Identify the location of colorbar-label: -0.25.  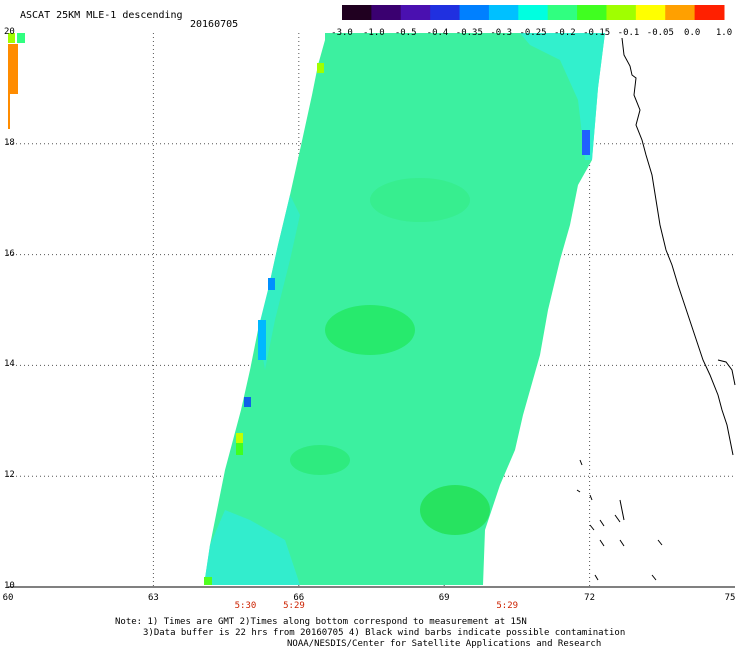
(533, 33).